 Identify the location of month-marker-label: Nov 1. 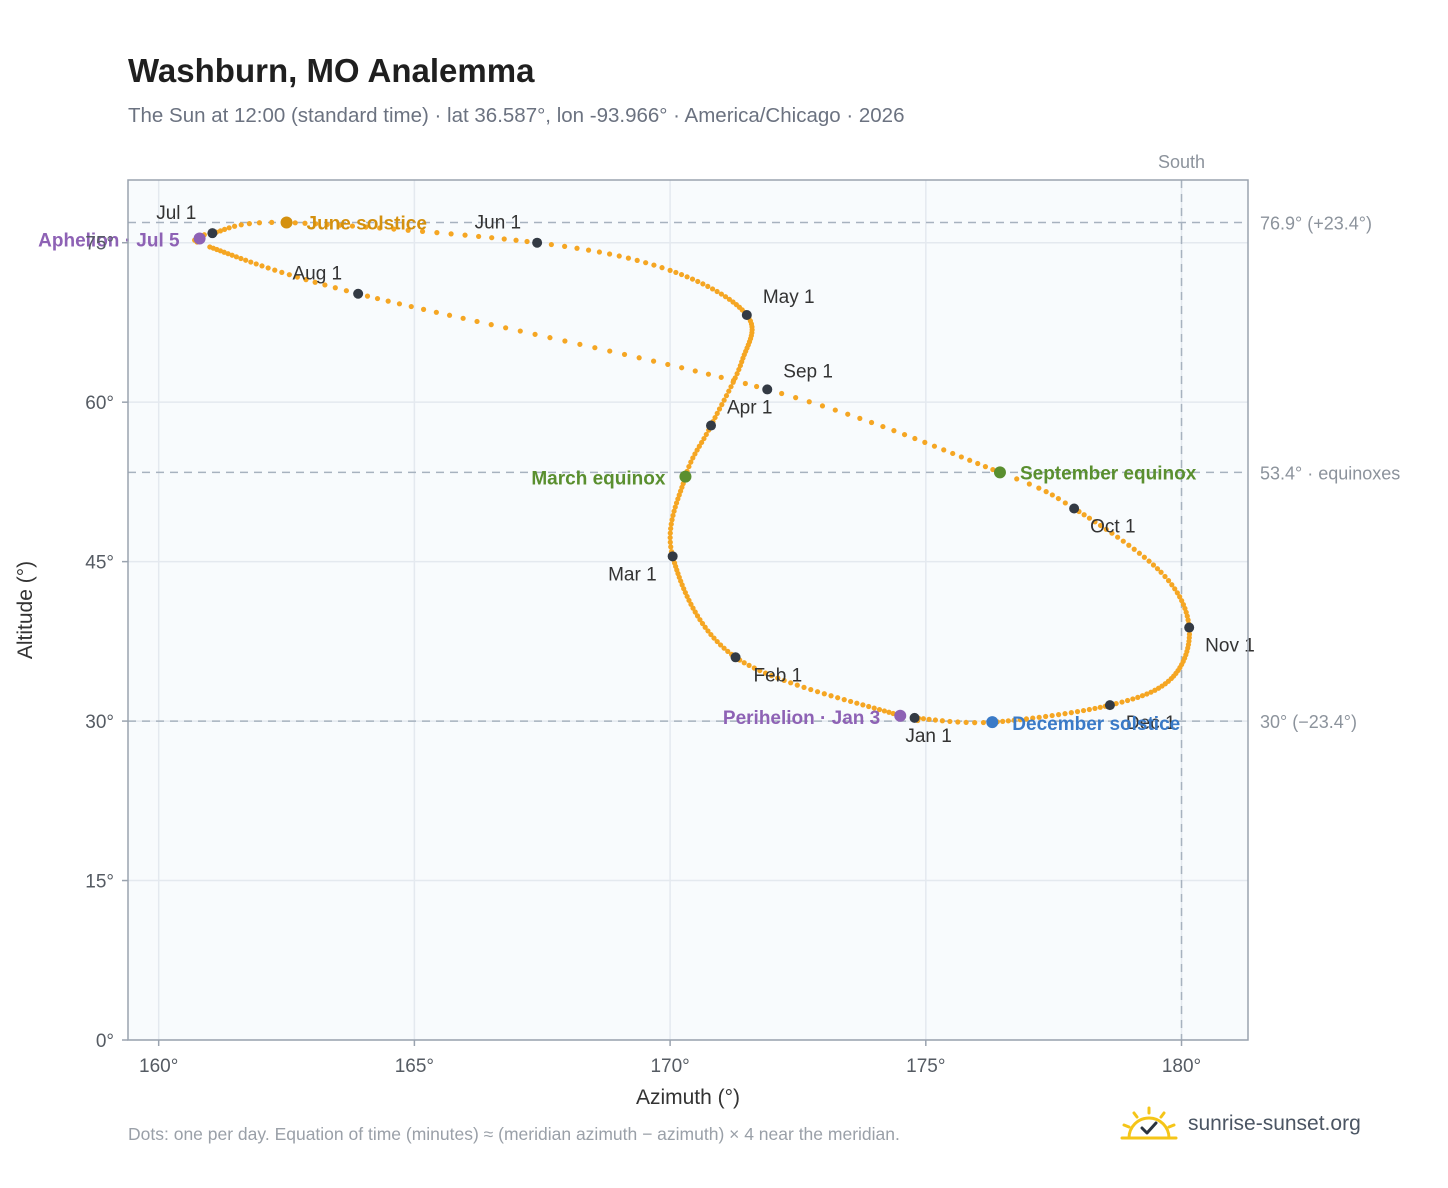
(1230, 646).